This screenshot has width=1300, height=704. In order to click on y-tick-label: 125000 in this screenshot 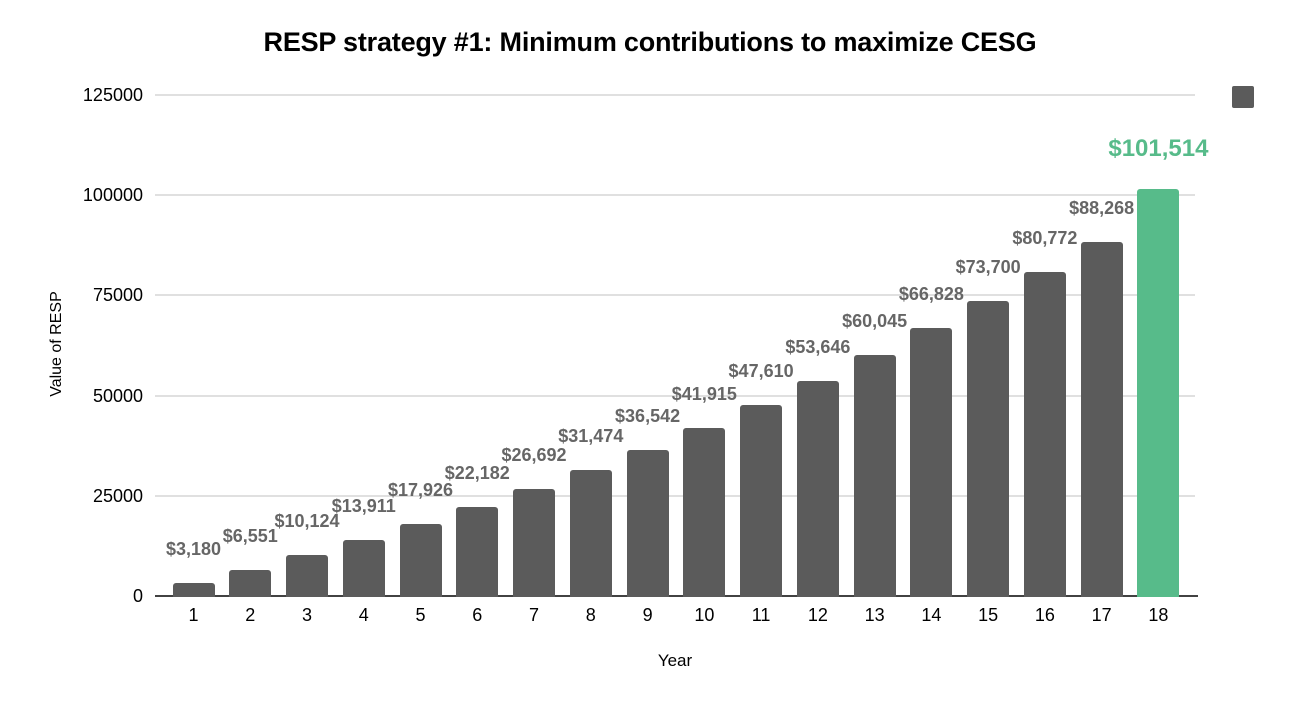, I will do `click(112, 95)`.